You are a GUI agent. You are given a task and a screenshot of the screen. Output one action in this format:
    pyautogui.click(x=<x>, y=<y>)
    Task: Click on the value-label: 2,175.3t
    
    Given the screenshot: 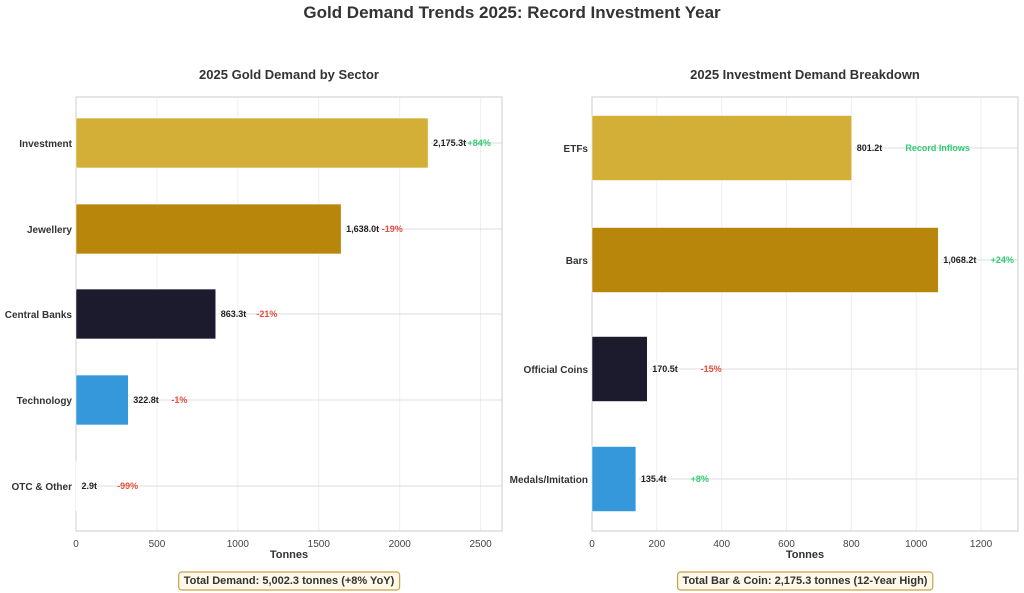 What is the action you would take?
    pyautogui.click(x=449, y=143)
    